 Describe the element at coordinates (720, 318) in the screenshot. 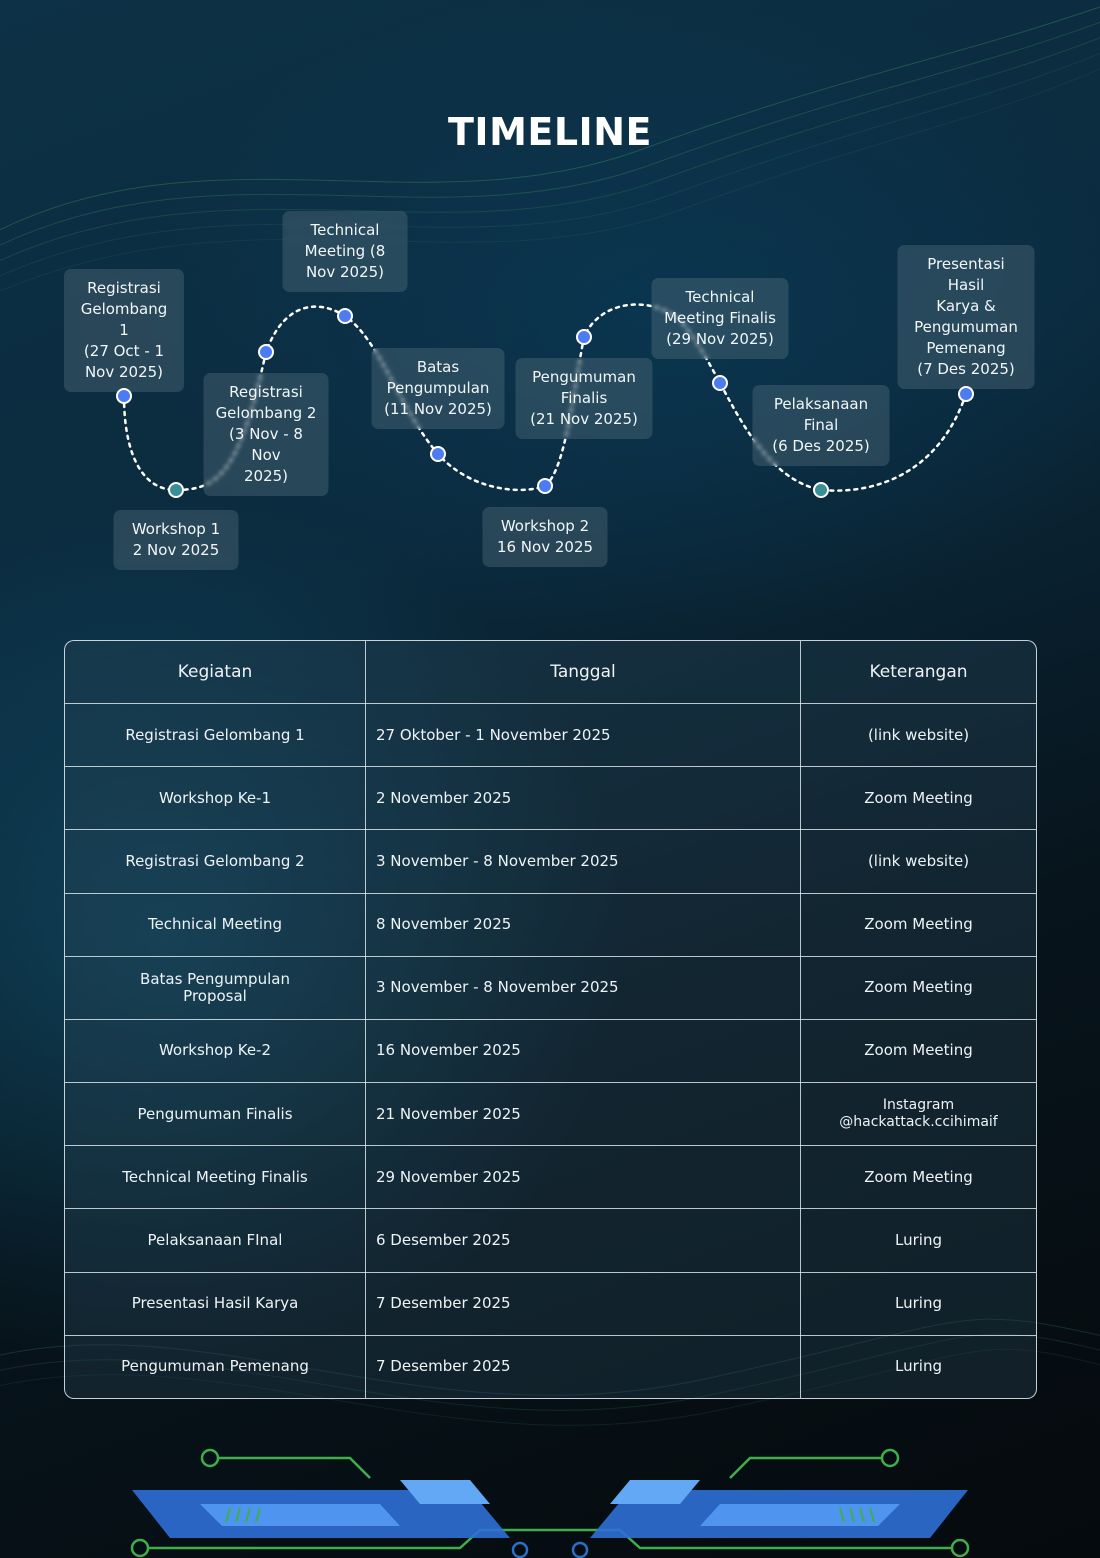

I see `timeline-card-technical-meeting-finalis: Technical Meeting Finalis (29 Nov 2025)` at that location.